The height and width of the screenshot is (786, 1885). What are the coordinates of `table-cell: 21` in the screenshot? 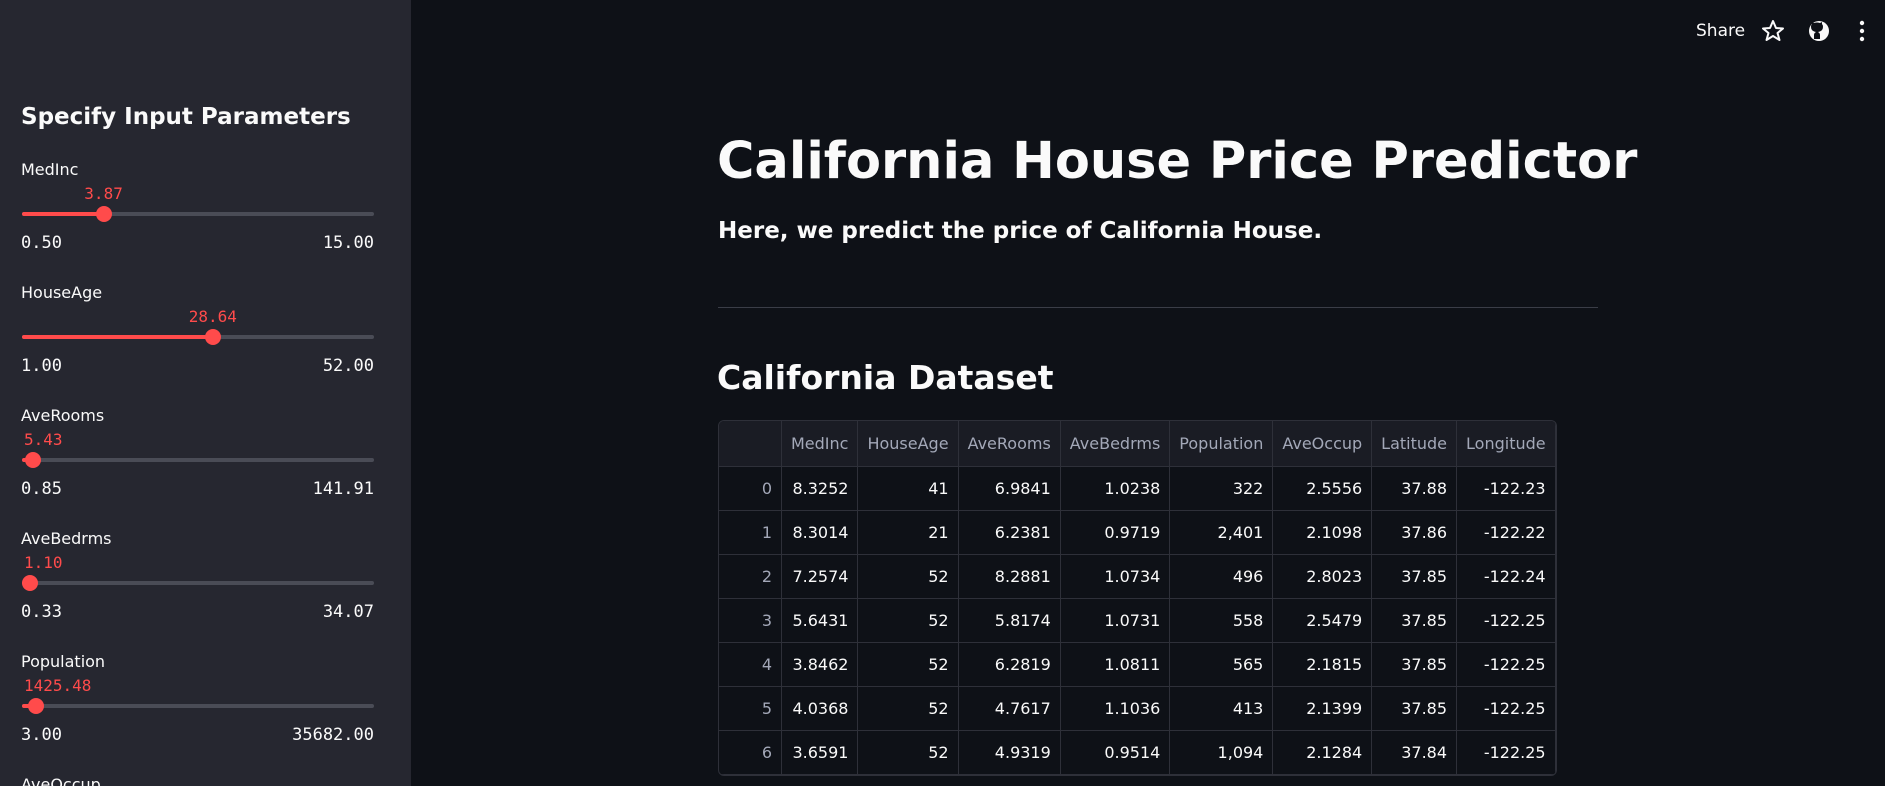 It's located at (908, 533).